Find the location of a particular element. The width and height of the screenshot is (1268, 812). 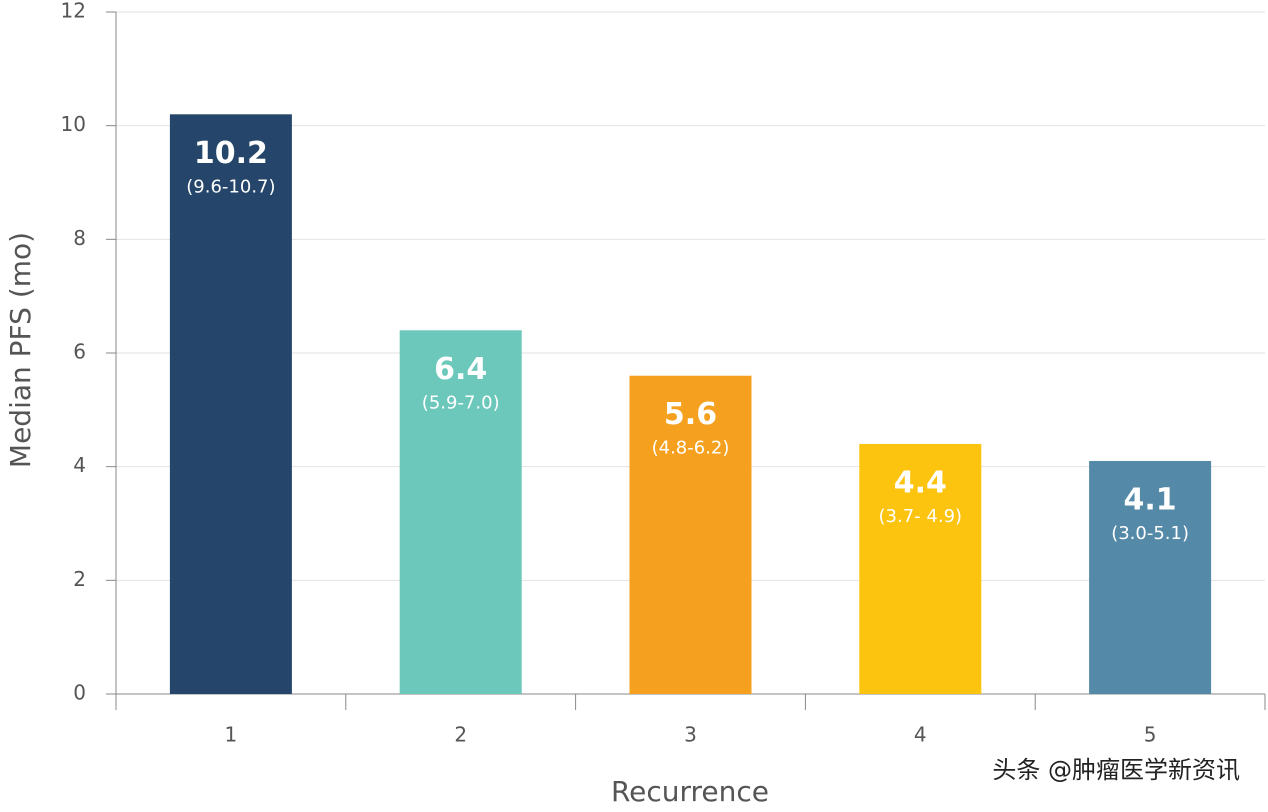

data-label: 10.2 is located at coordinates (231, 153).